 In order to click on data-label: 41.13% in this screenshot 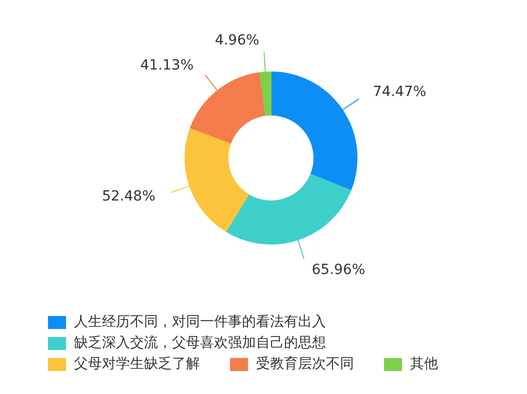, I will do `click(167, 66)`.